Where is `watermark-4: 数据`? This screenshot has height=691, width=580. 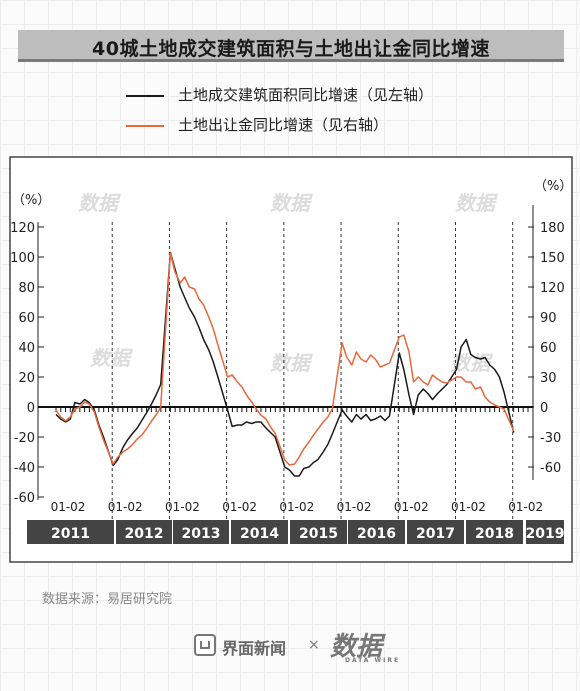
watermark-4: 数据 is located at coordinates (291, 363).